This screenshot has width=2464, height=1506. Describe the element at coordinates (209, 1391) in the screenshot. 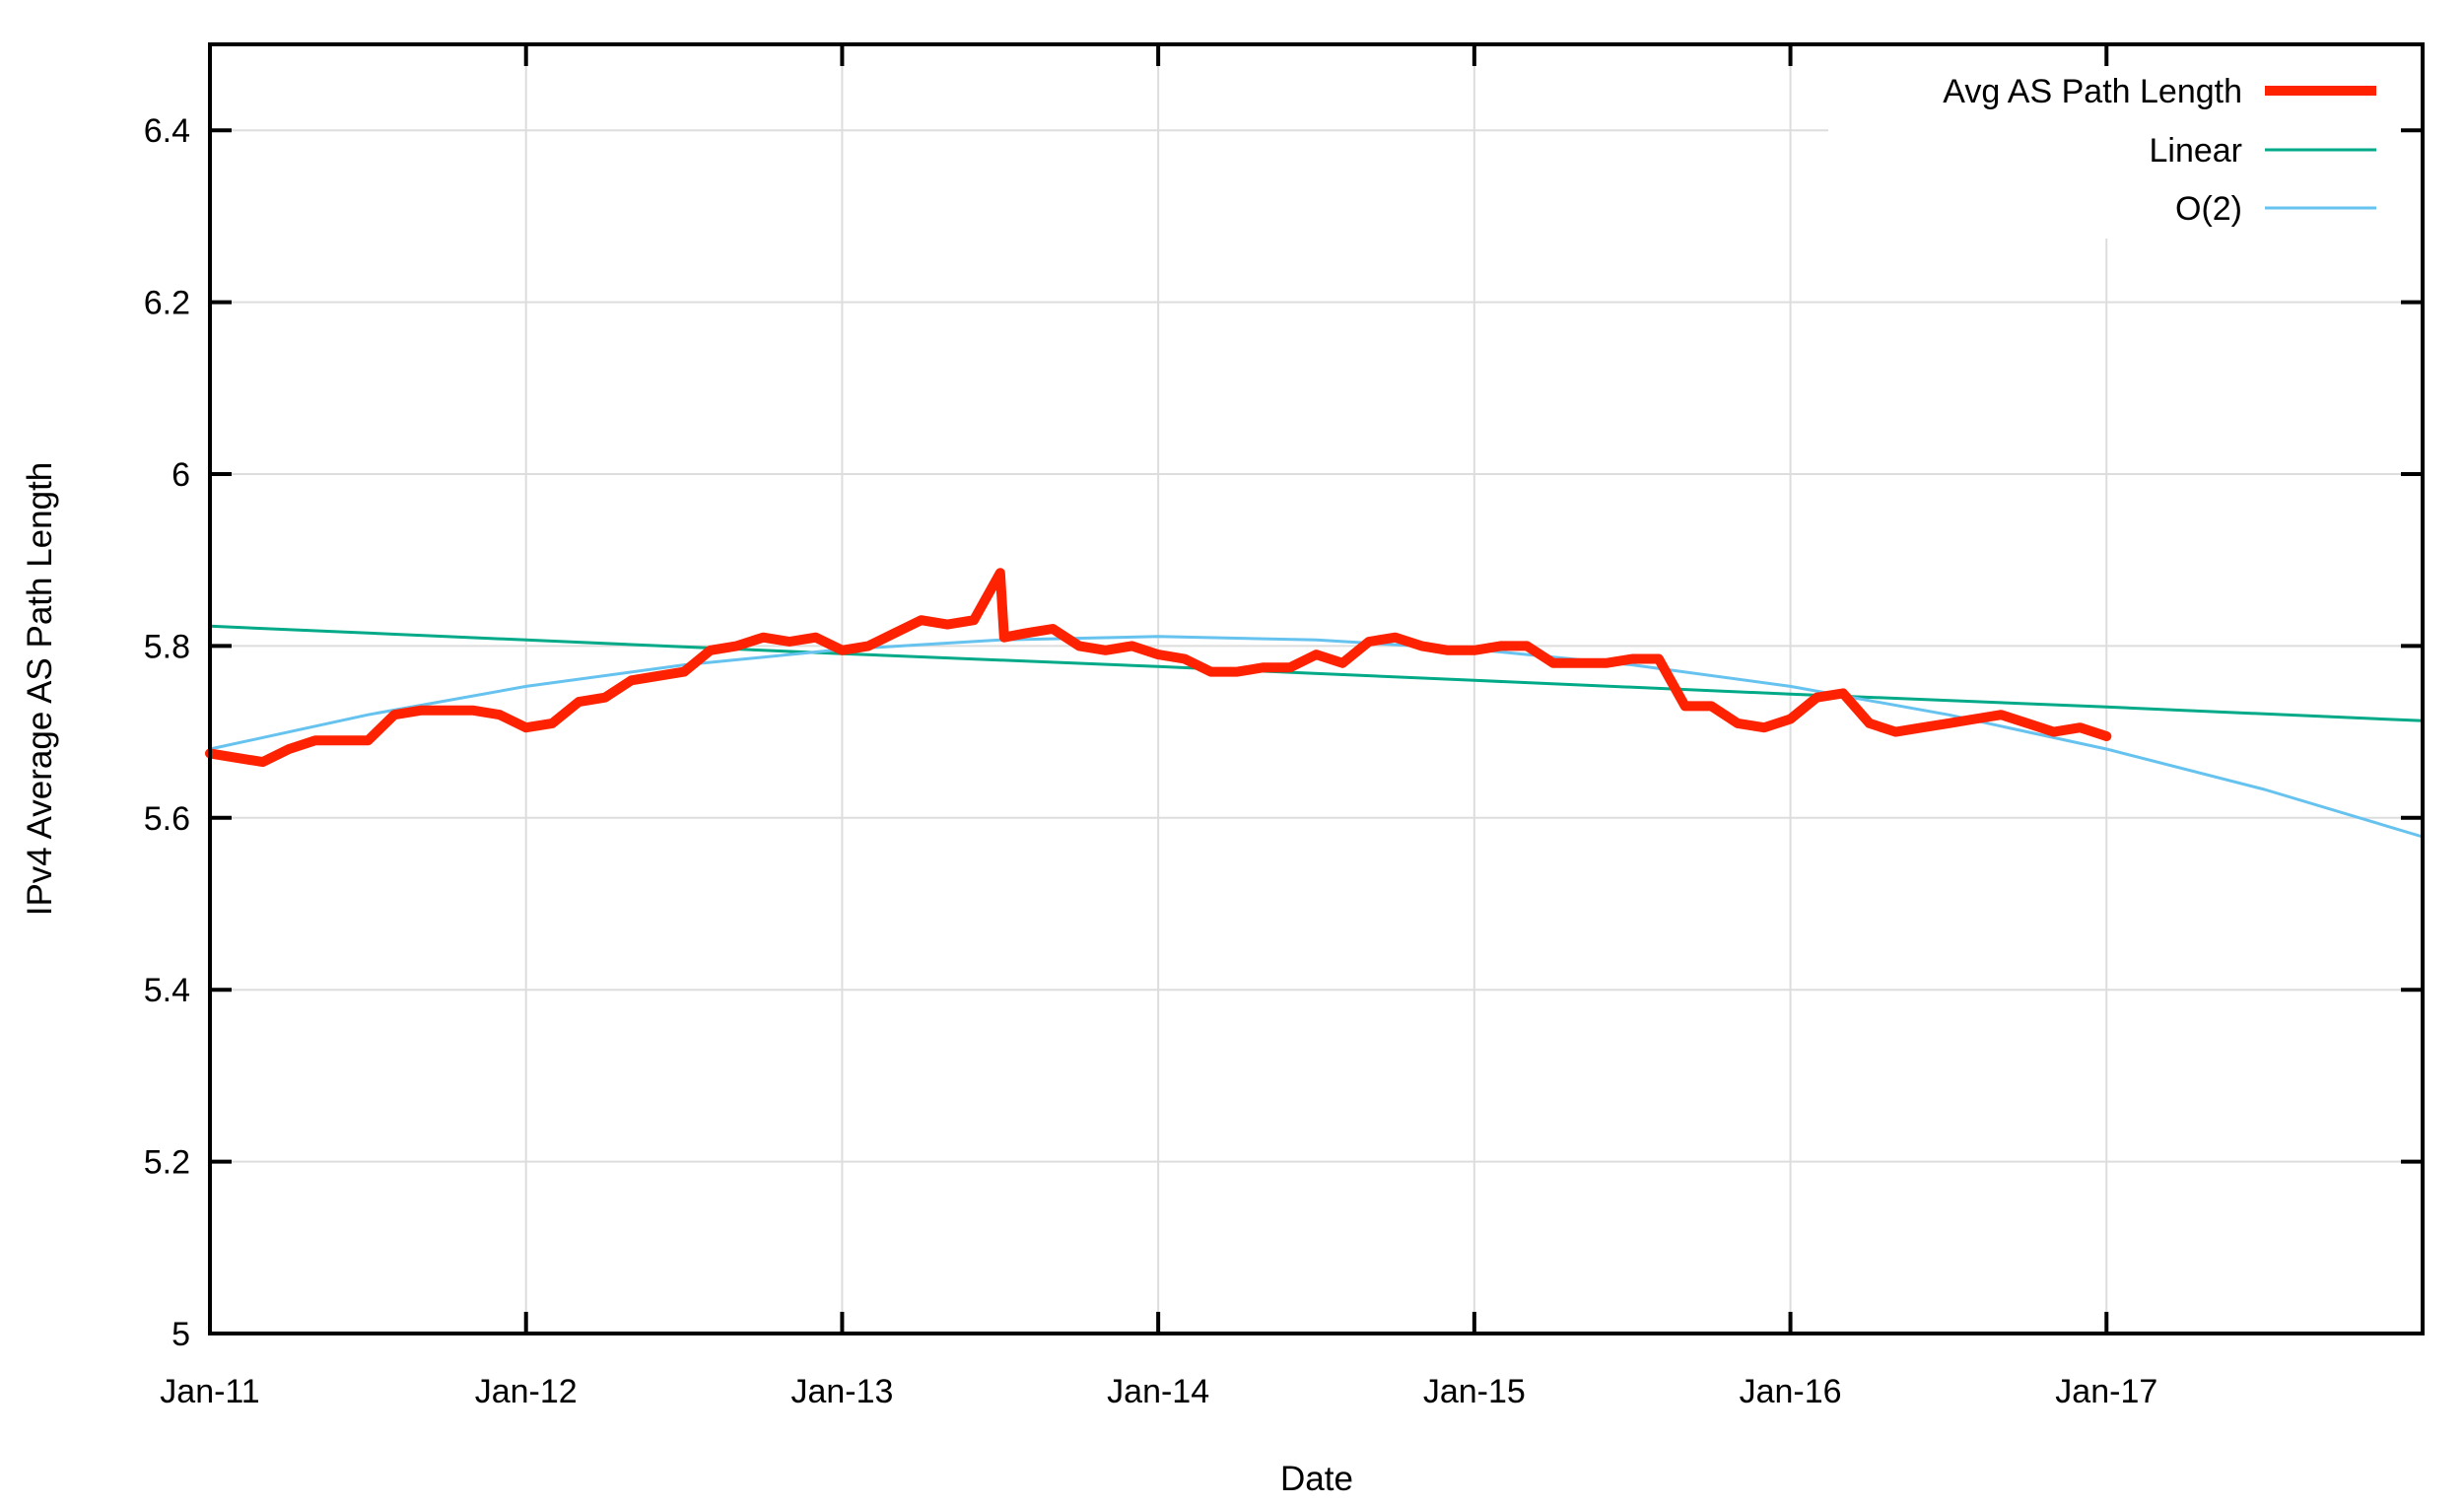

I see `x-tick-label: Jan-11` at that location.